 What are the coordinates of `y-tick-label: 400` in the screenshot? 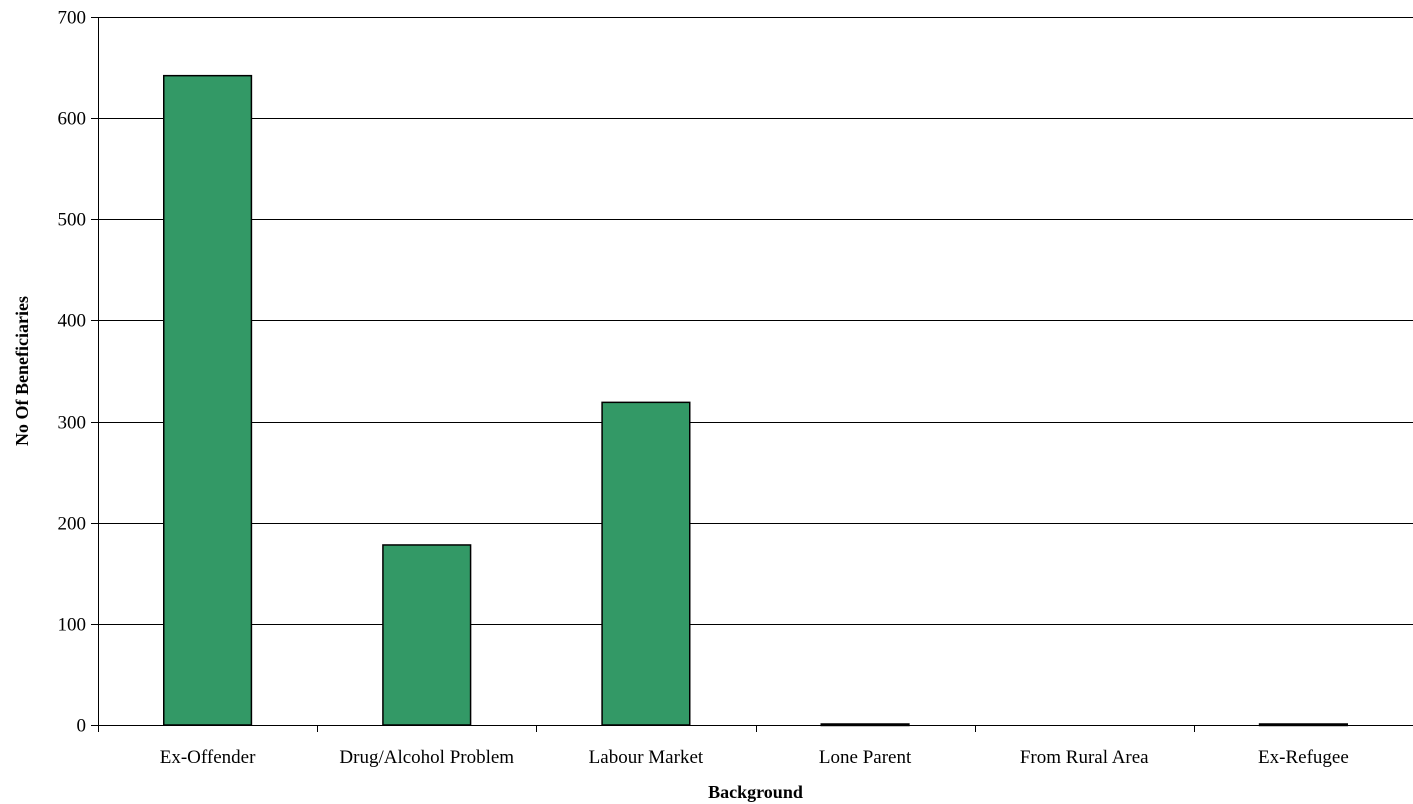 It's located at (72, 321).